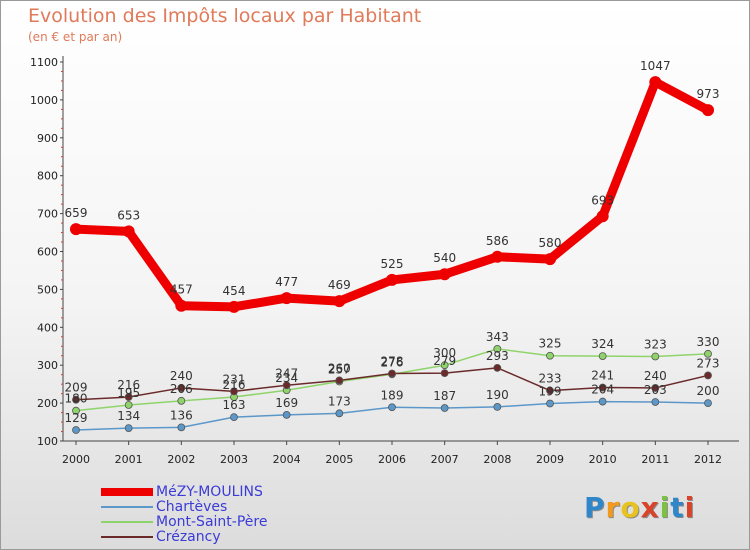 This screenshot has width=750, height=550. I want to click on data-label: 693, so click(602, 200).